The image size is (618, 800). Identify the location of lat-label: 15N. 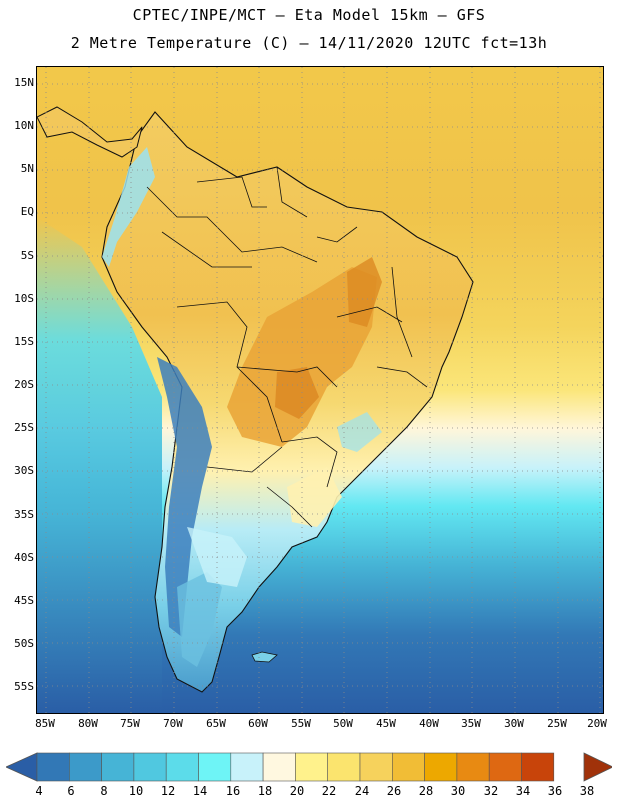
(24, 82).